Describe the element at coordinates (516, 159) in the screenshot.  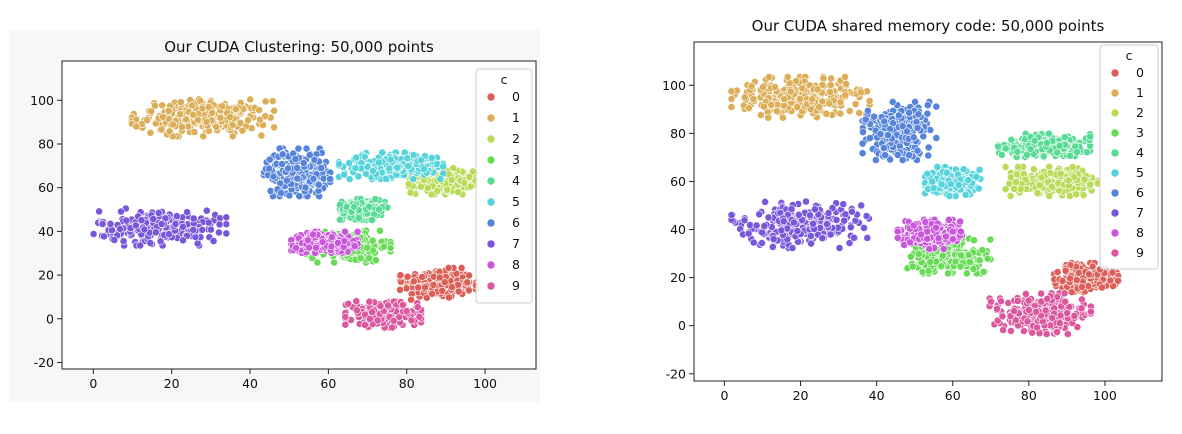
I see `legend-label-3: 3` at that location.